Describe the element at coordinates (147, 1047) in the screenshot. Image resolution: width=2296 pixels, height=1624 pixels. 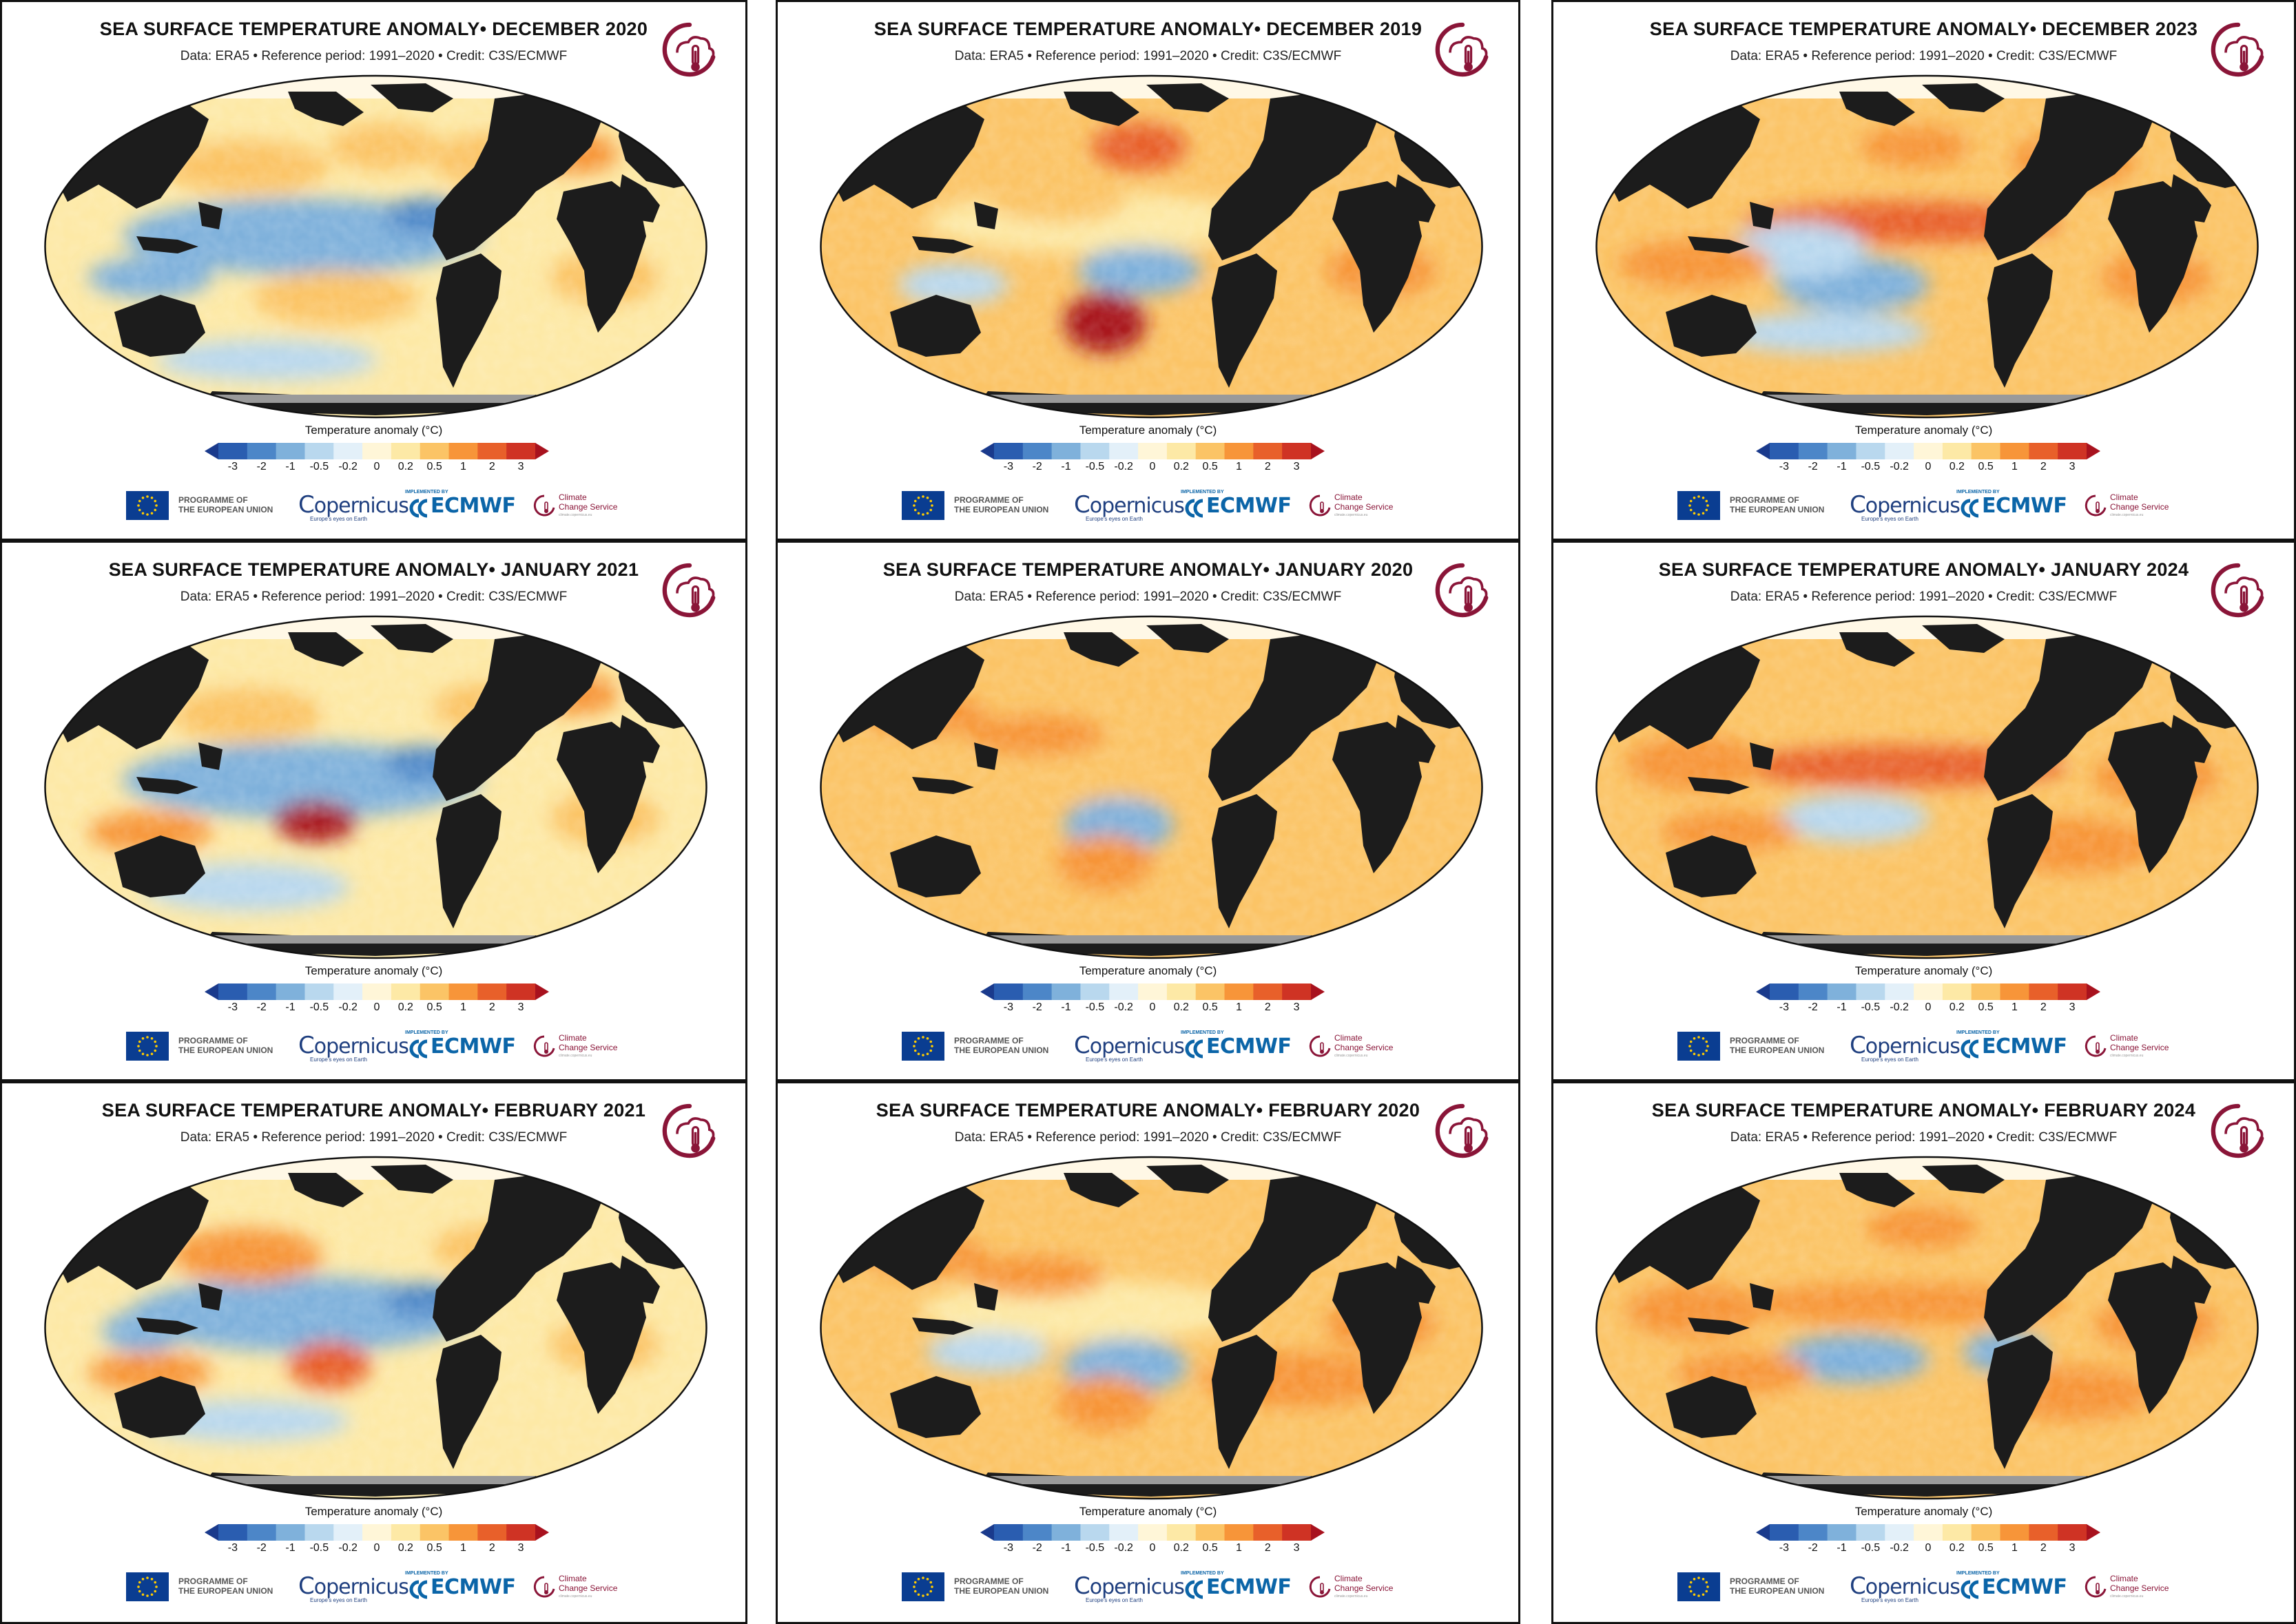
I see `eu-flag-icon` at that location.